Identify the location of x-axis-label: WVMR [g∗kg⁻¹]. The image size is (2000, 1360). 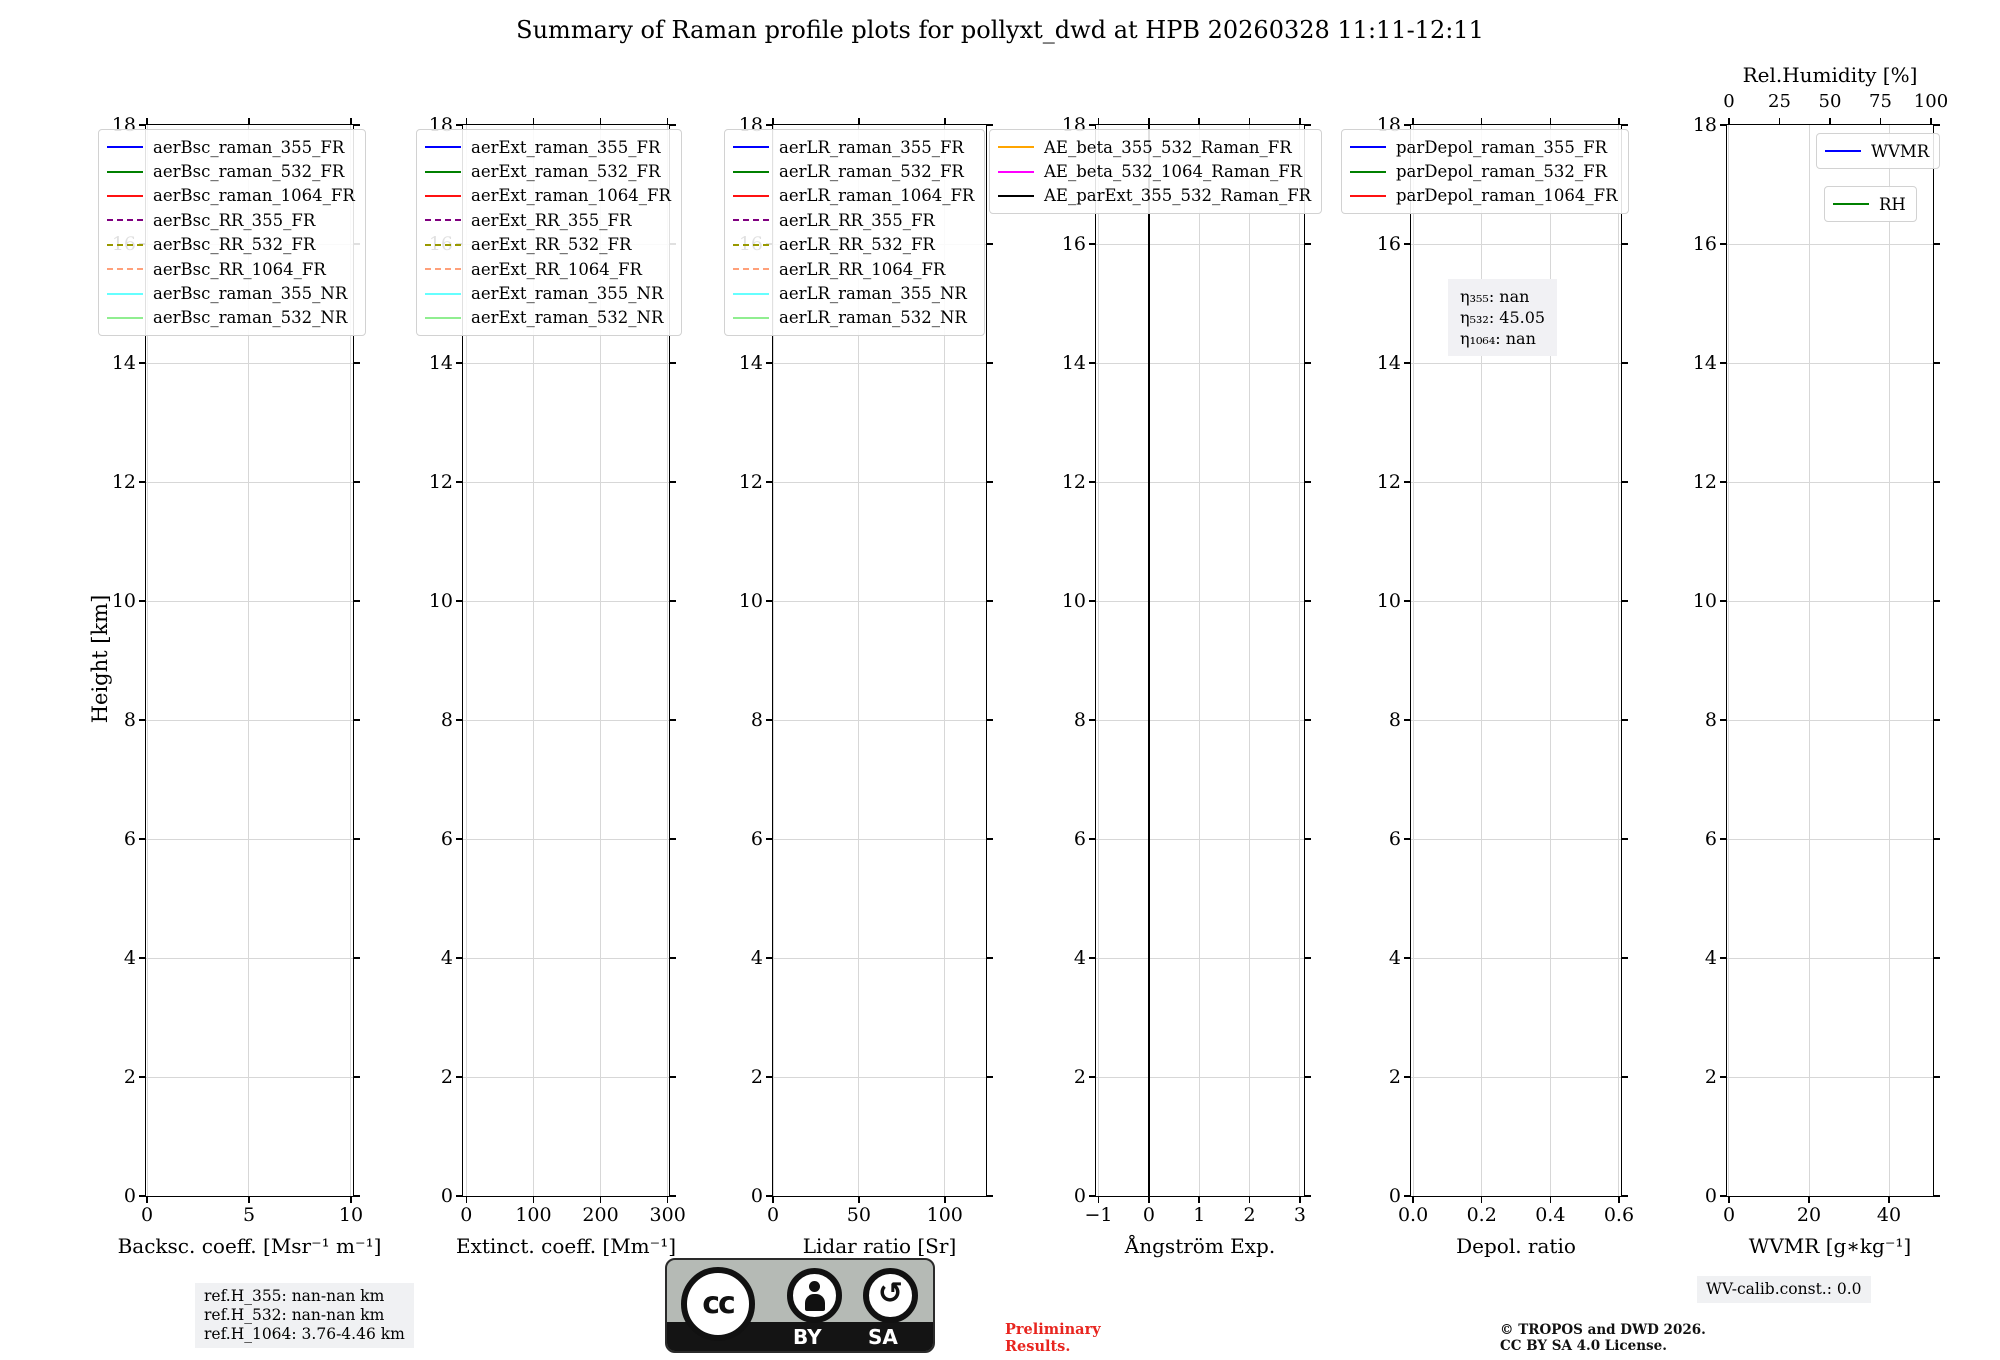
(1830, 1246).